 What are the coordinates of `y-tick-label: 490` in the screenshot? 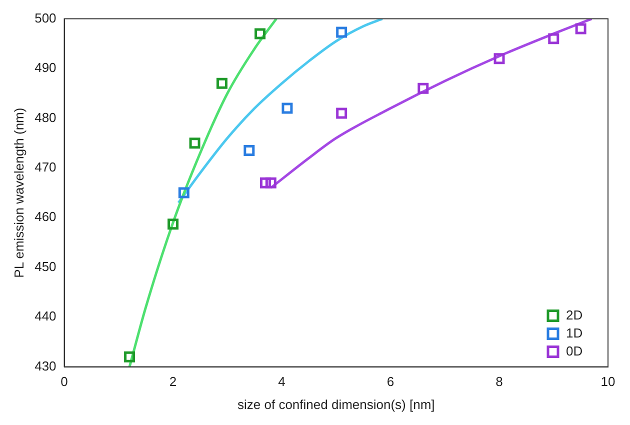 It's located at (45, 68).